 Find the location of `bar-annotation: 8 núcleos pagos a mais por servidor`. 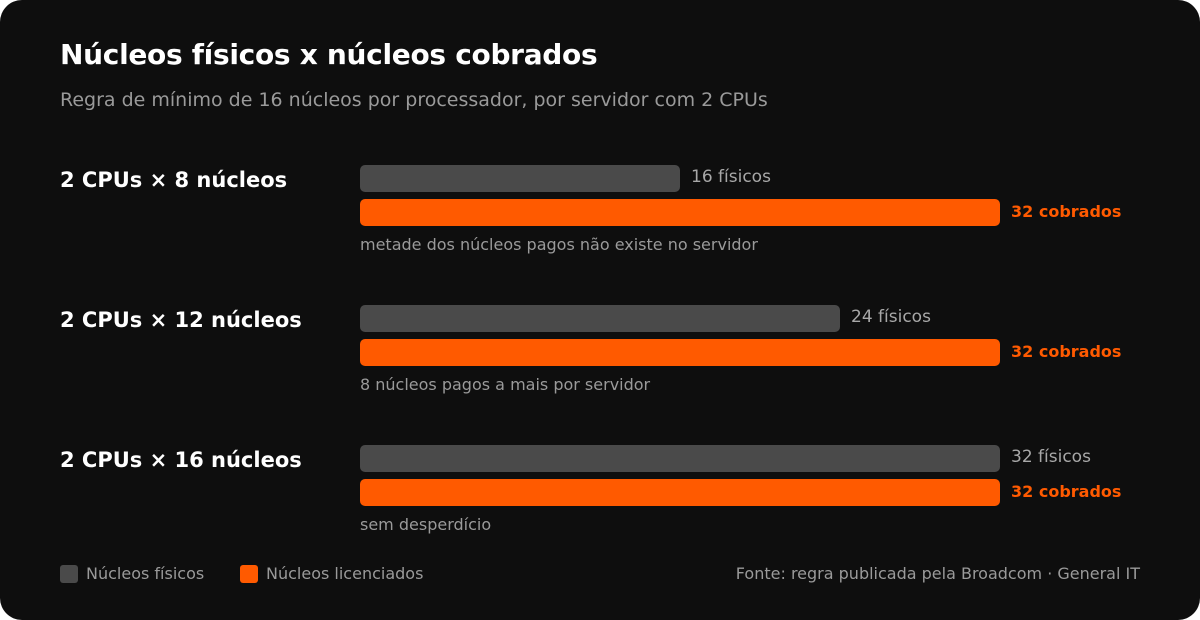

bar-annotation: 8 núcleos pagos a mais por servidor is located at coordinates (505, 384).